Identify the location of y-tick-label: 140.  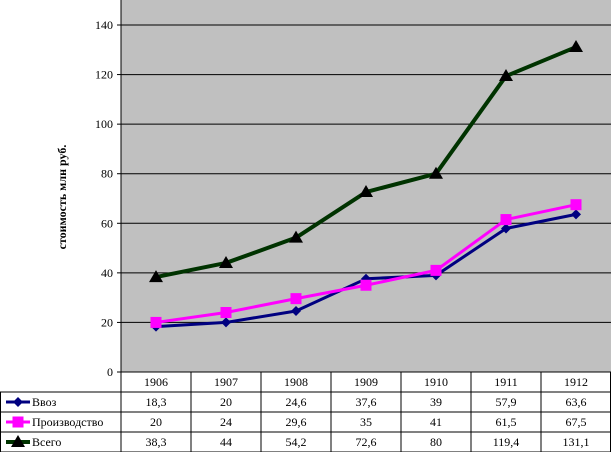
(104, 25).